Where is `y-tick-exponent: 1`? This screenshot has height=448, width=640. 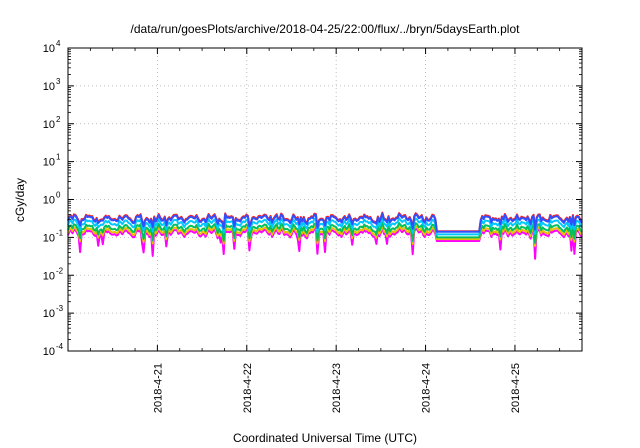 y-tick-exponent: 1 is located at coordinates (58, 157).